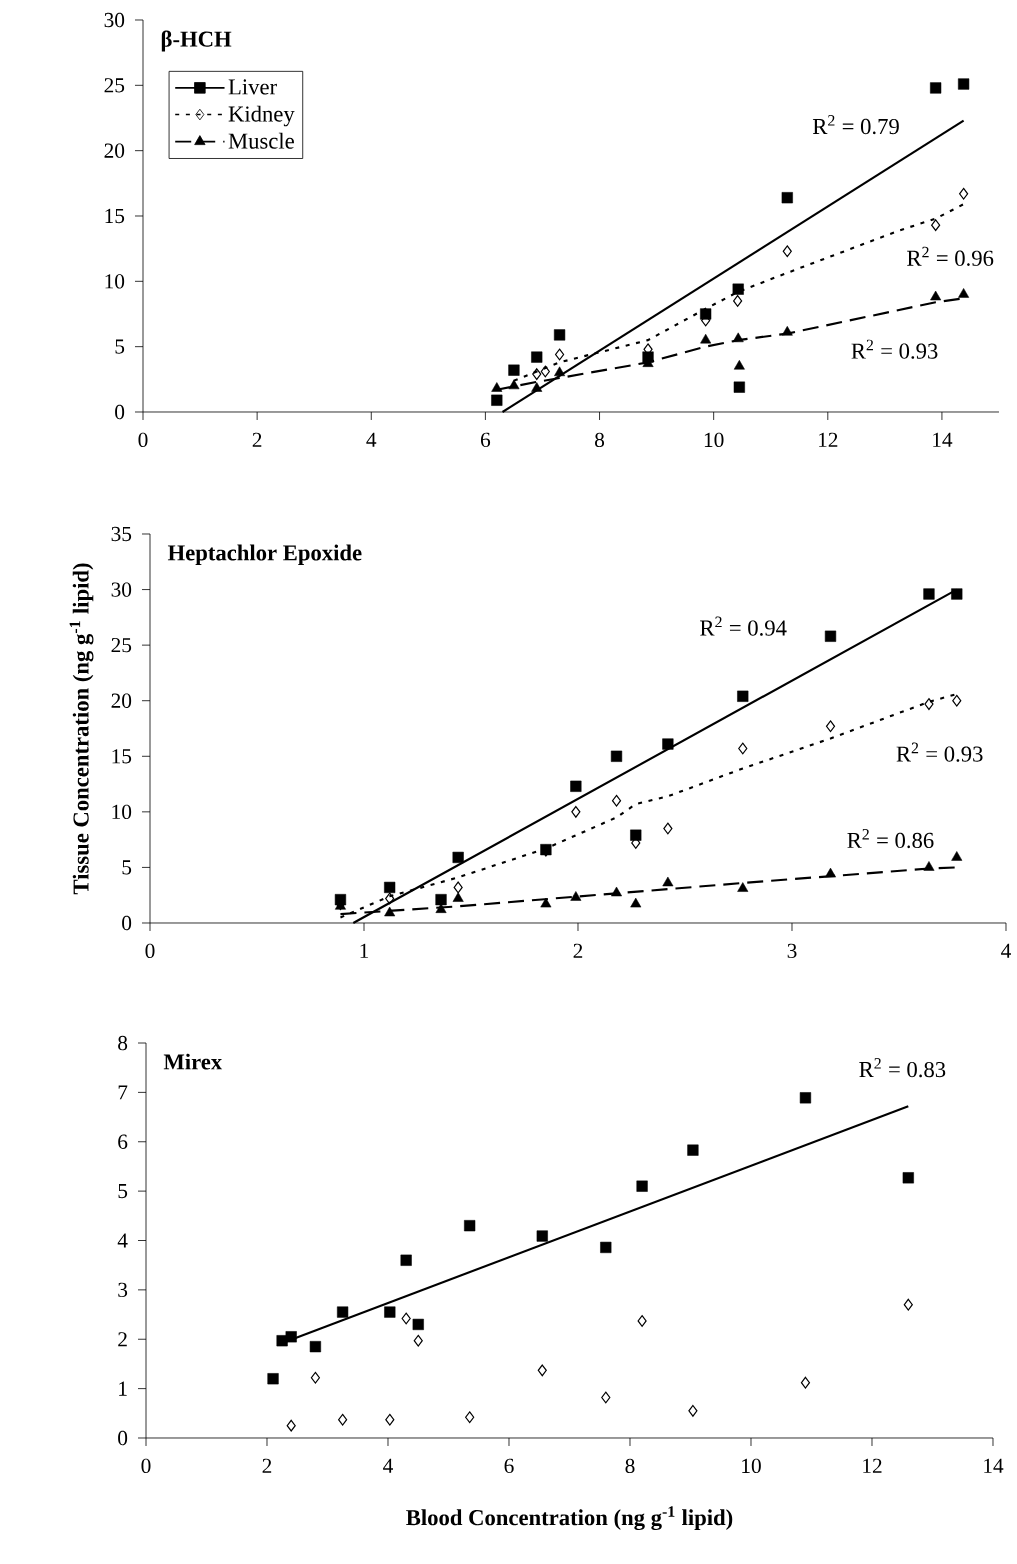  What do you see at coordinates (714, 440) in the screenshot?
I see `x-tick-label: 10` at bounding box center [714, 440].